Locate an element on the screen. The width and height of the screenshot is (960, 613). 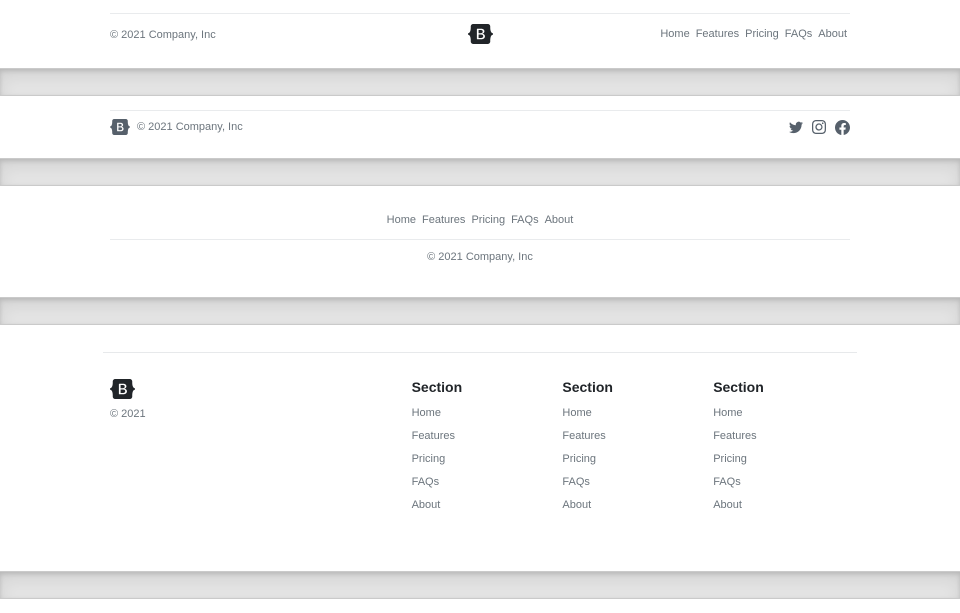
footer1-nav: Home Features Pricing FAQs About is located at coordinates (726, 34).